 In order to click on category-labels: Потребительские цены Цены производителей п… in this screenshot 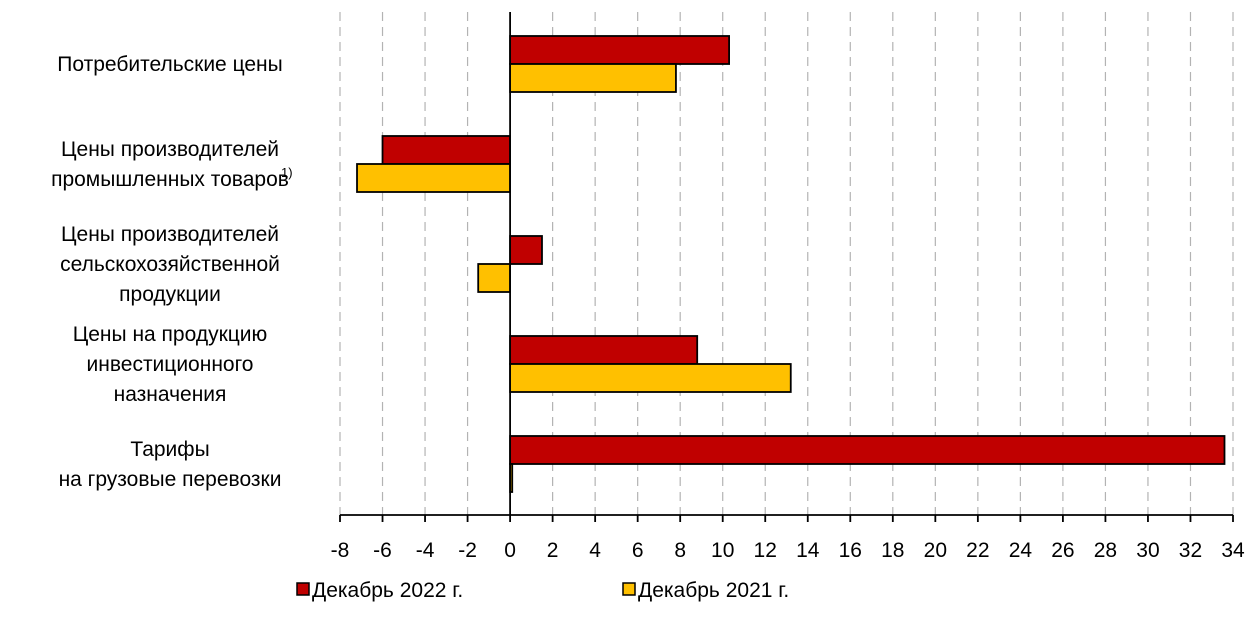, I will do `click(171, 272)`.